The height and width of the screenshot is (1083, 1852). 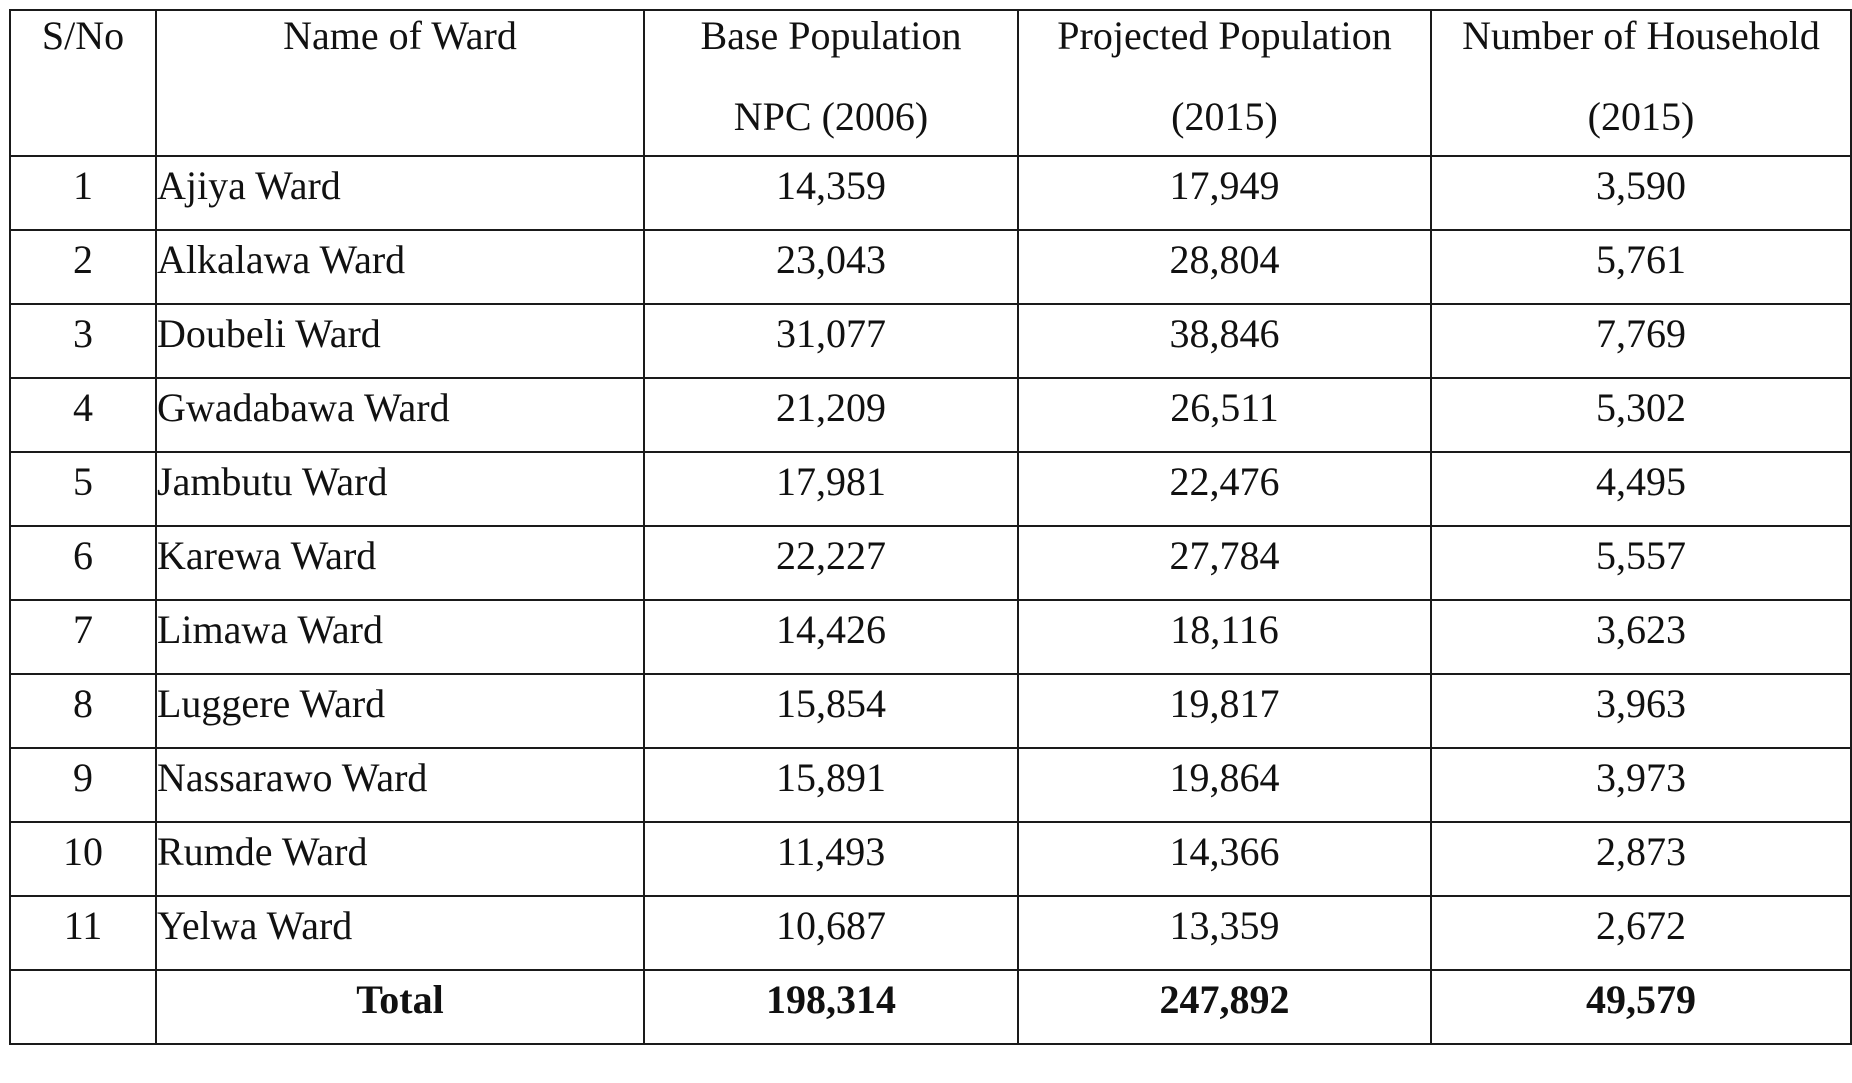 What do you see at coordinates (1224, 83) in the screenshot?
I see `header-projected-population: Projected Population (2015)` at bounding box center [1224, 83].